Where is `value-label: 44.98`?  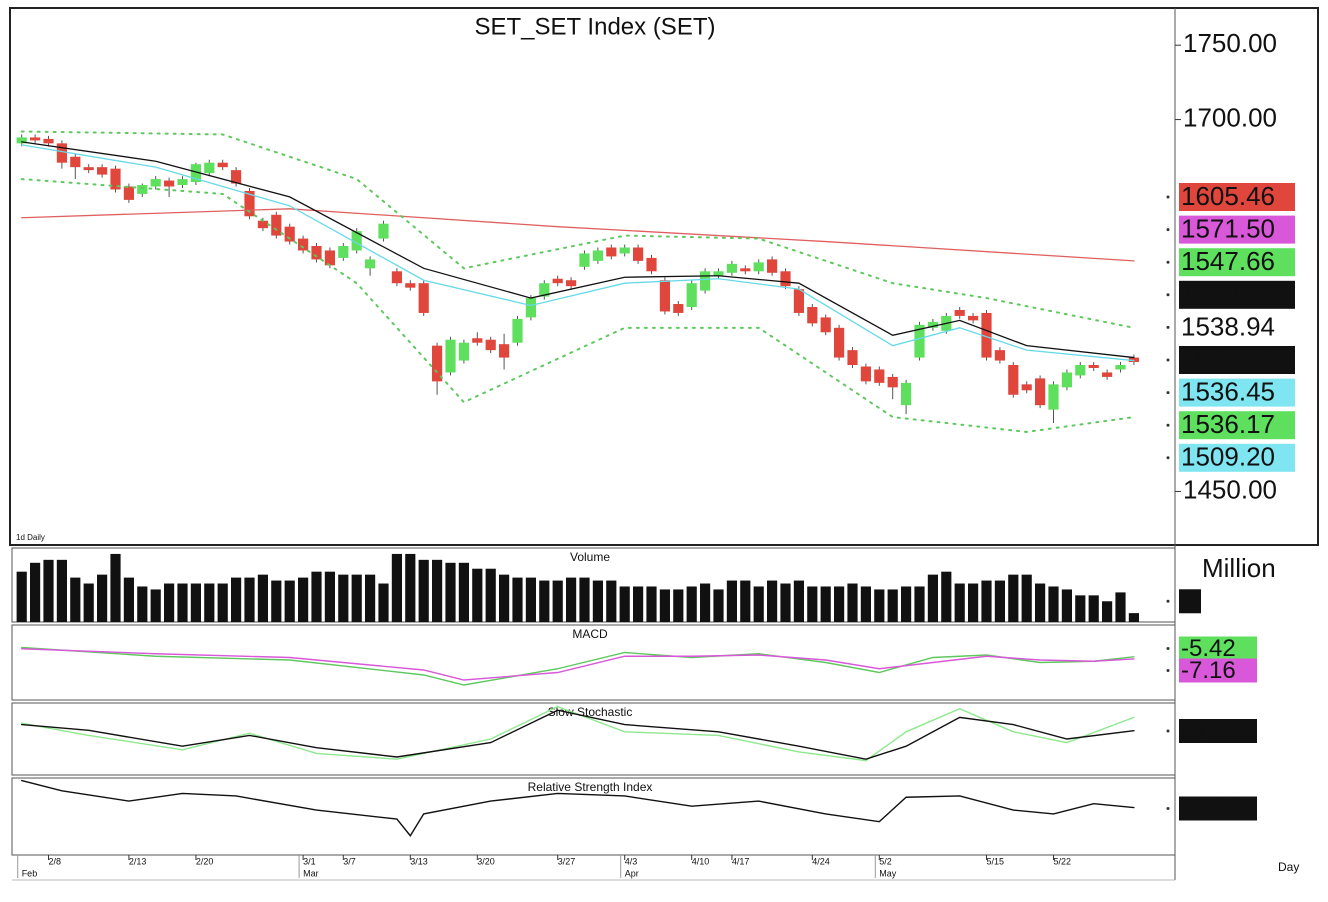
value-label: 44.98 is located at coordinates (1211, 808).